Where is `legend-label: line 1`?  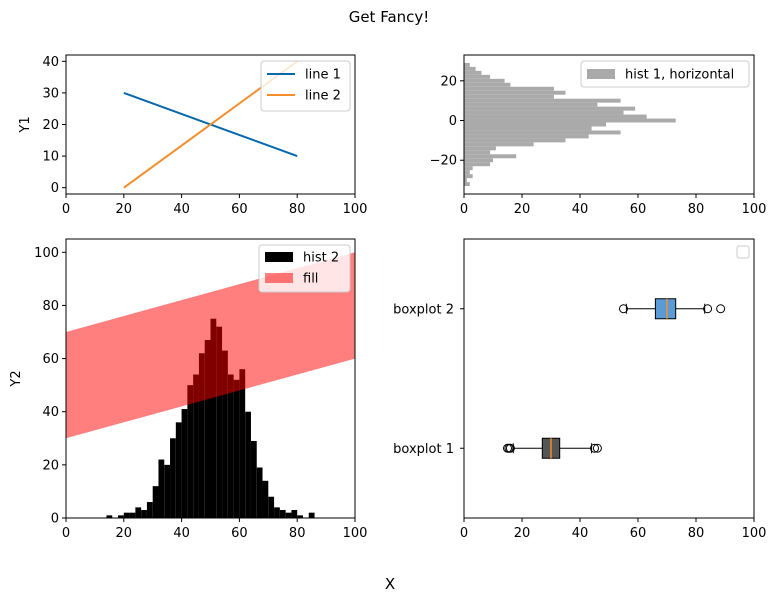
legend-label: line 1 is located at coordinates (323, 75).